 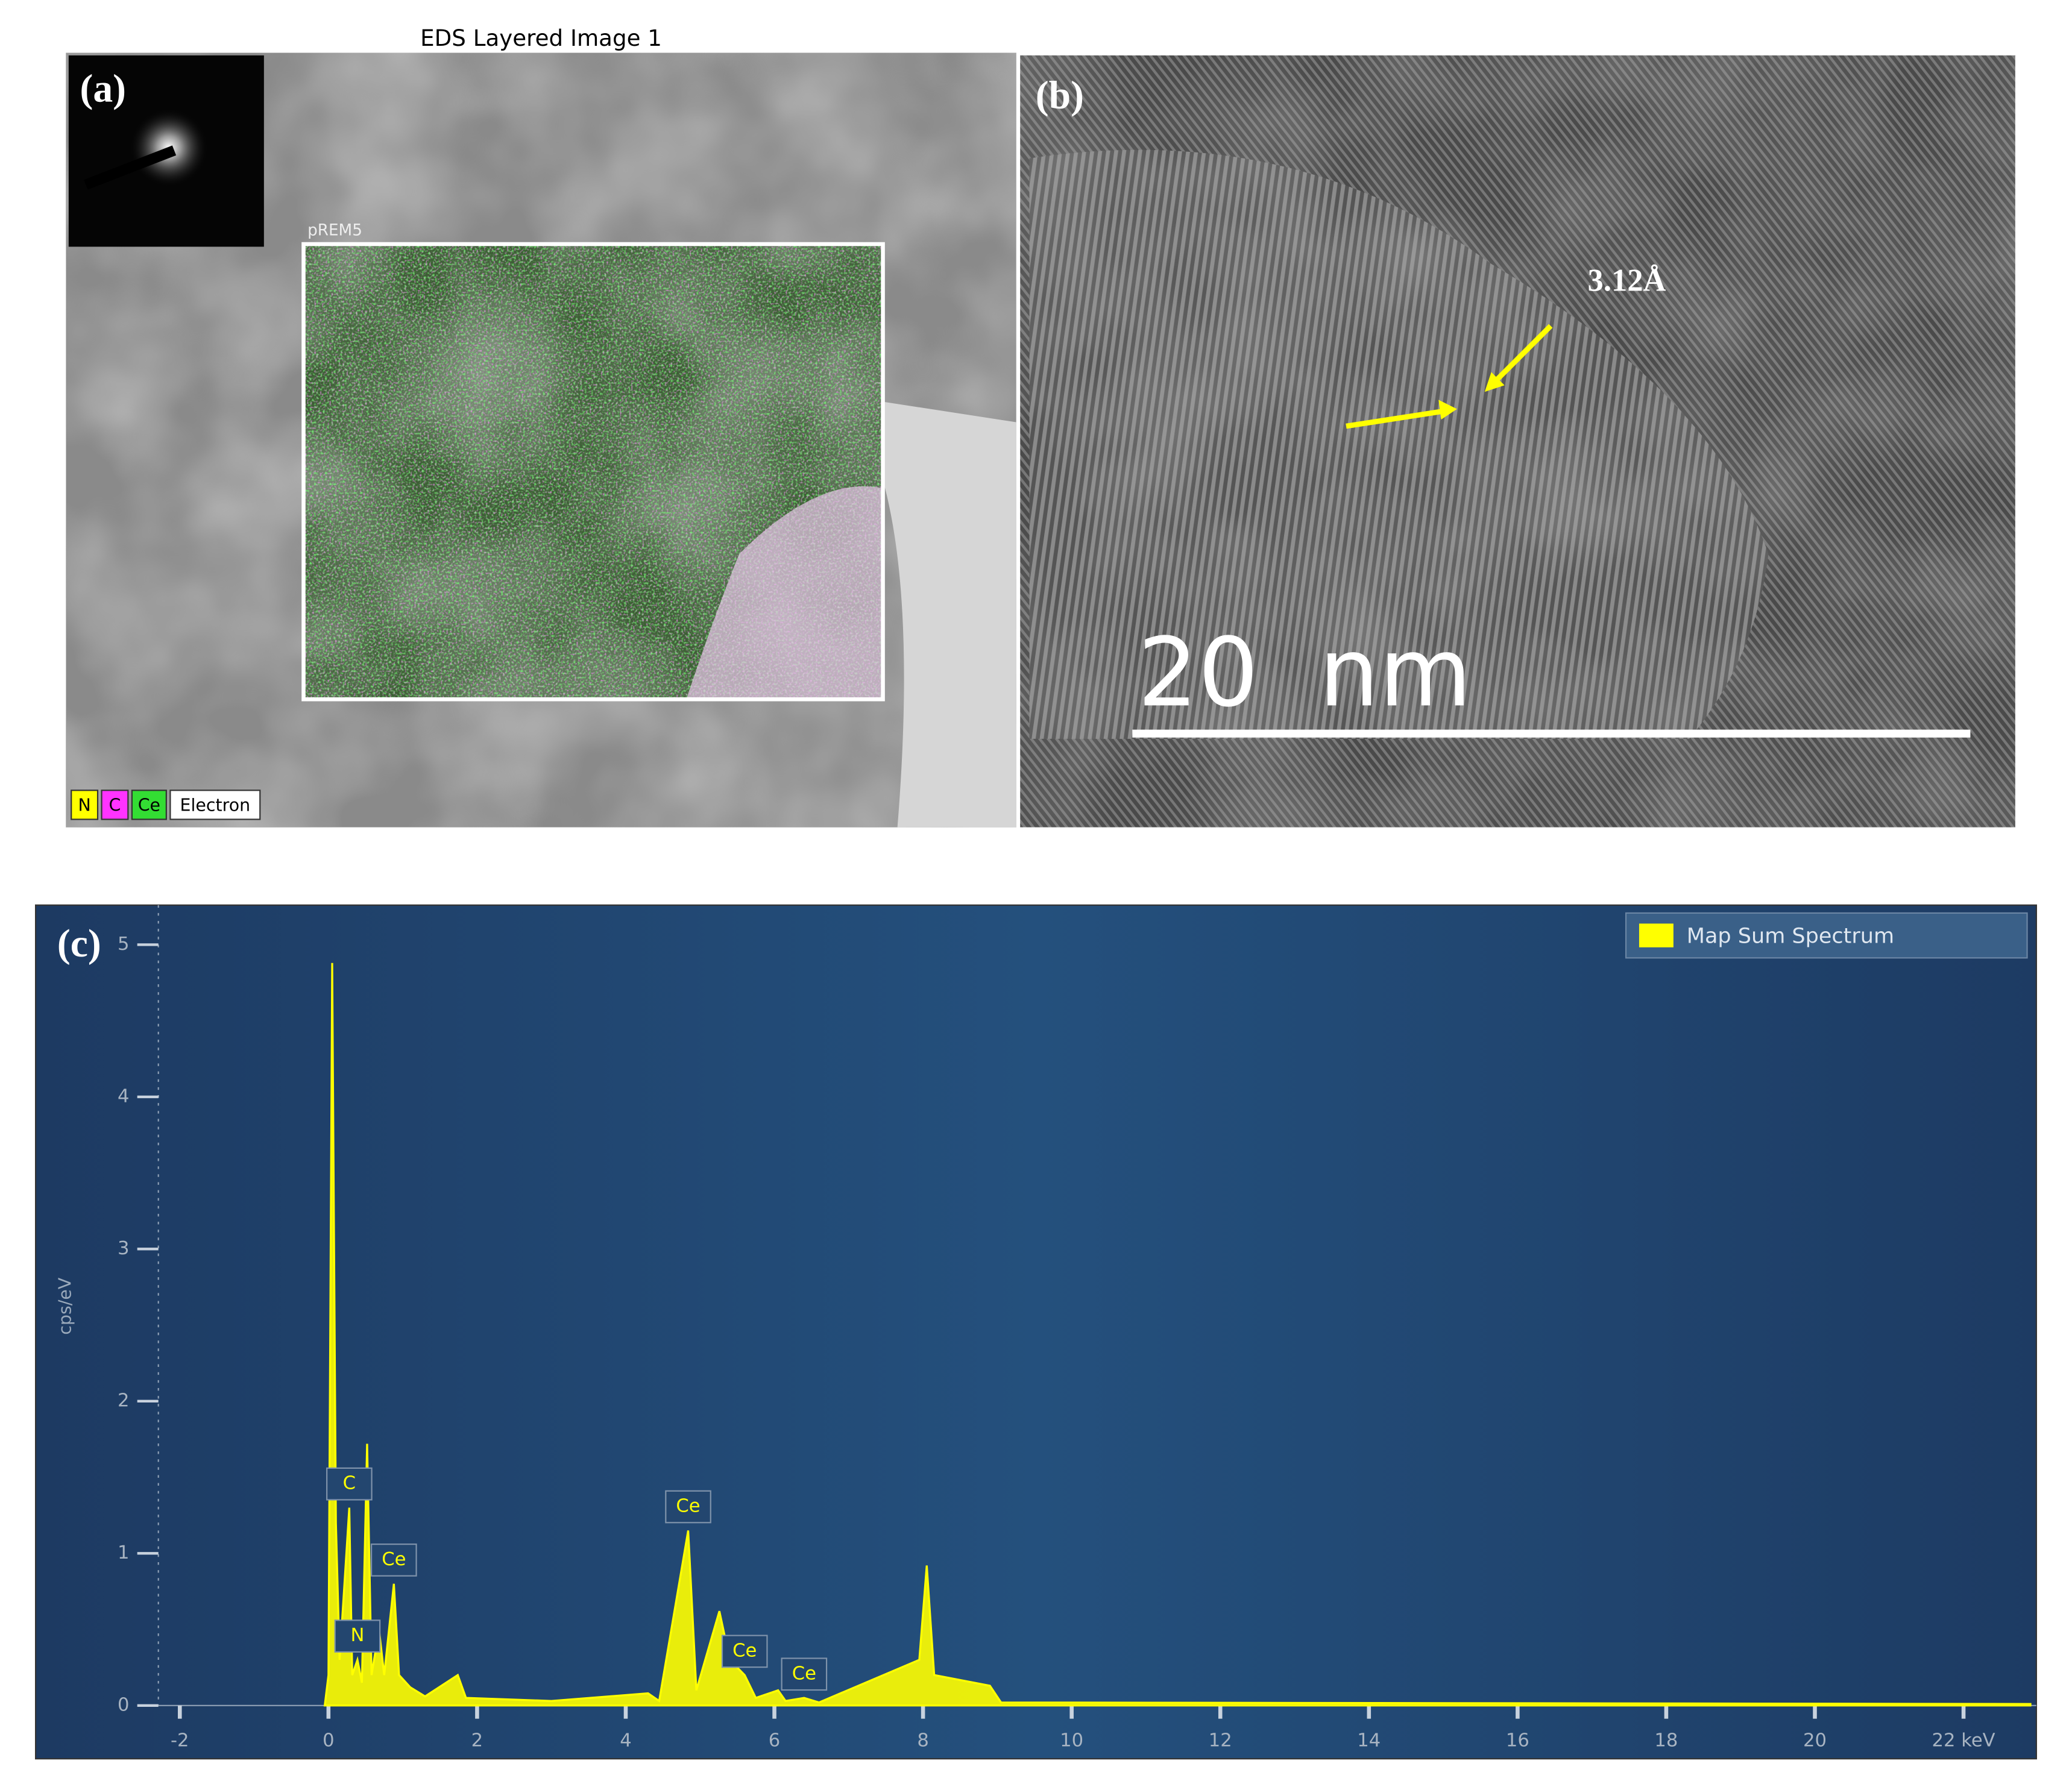 What do you see at coordinates (1815, 1740) in the screenshot?
I see `x-tick-label: 20` at bounding box center [1815, 1740].